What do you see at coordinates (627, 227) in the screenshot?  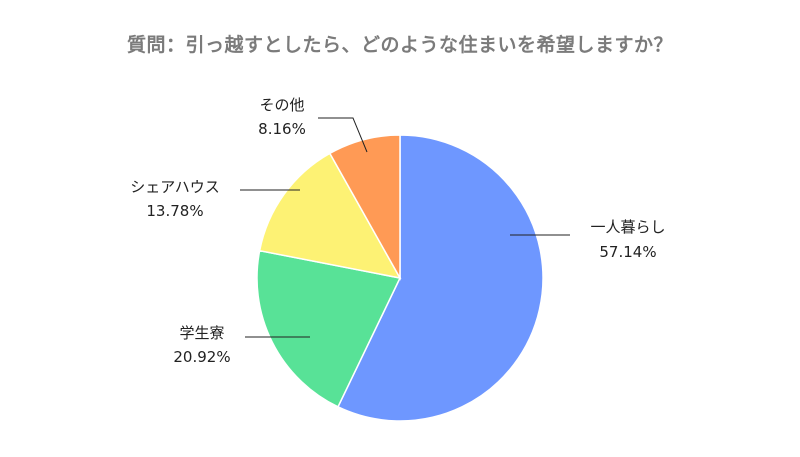 I see `slice-label-0: 一人暮らし` at bounding box center [627, 227].